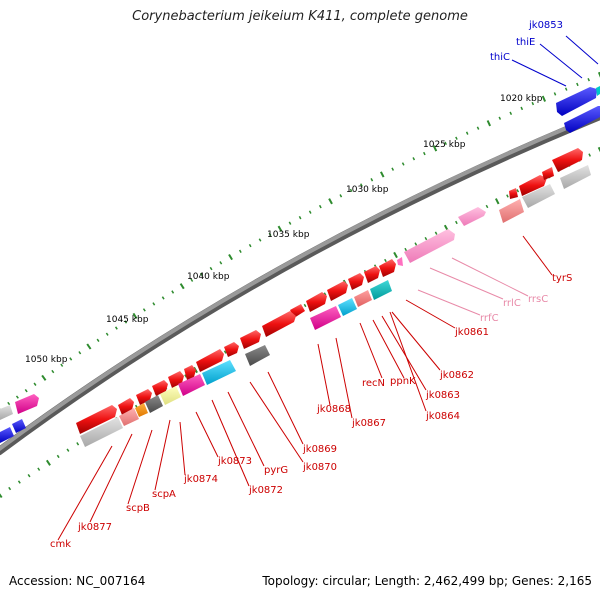 Image resolution: width=600 pixels, height=600 pixels. I want to click on gene-label-jk0864: jk0864, so click(442, 416).